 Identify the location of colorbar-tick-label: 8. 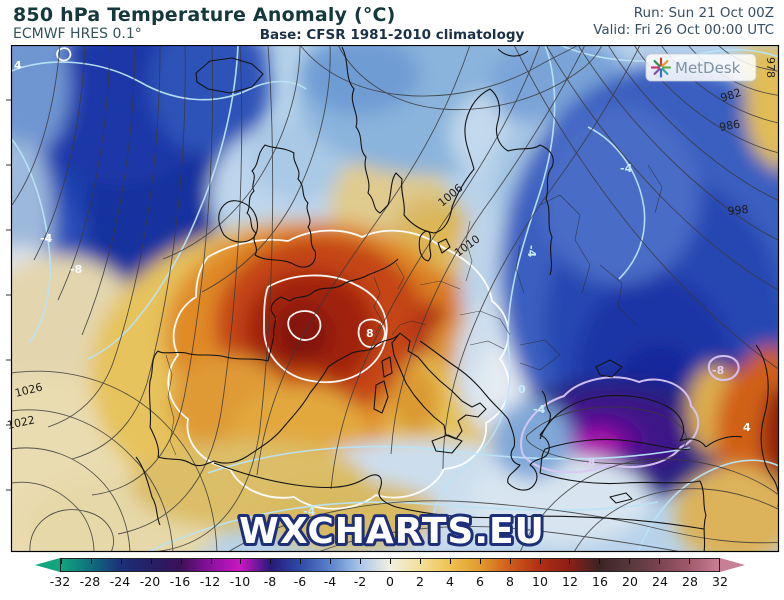
(510, 581).